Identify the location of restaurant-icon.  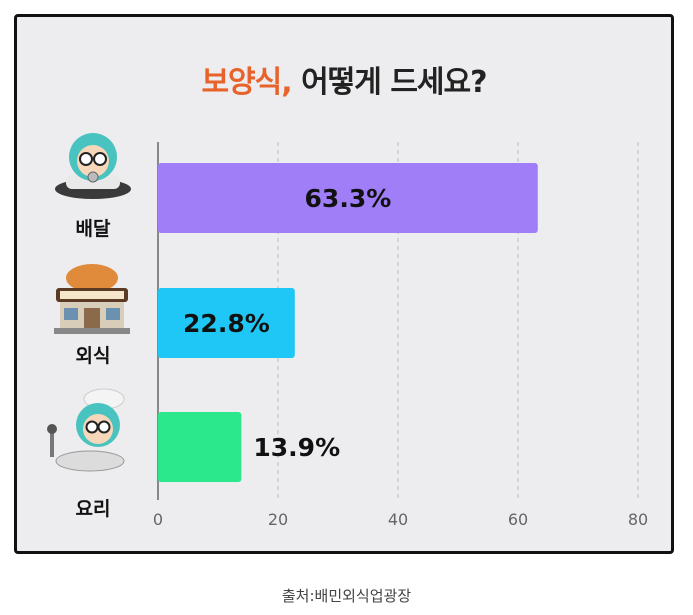
(92, 300).